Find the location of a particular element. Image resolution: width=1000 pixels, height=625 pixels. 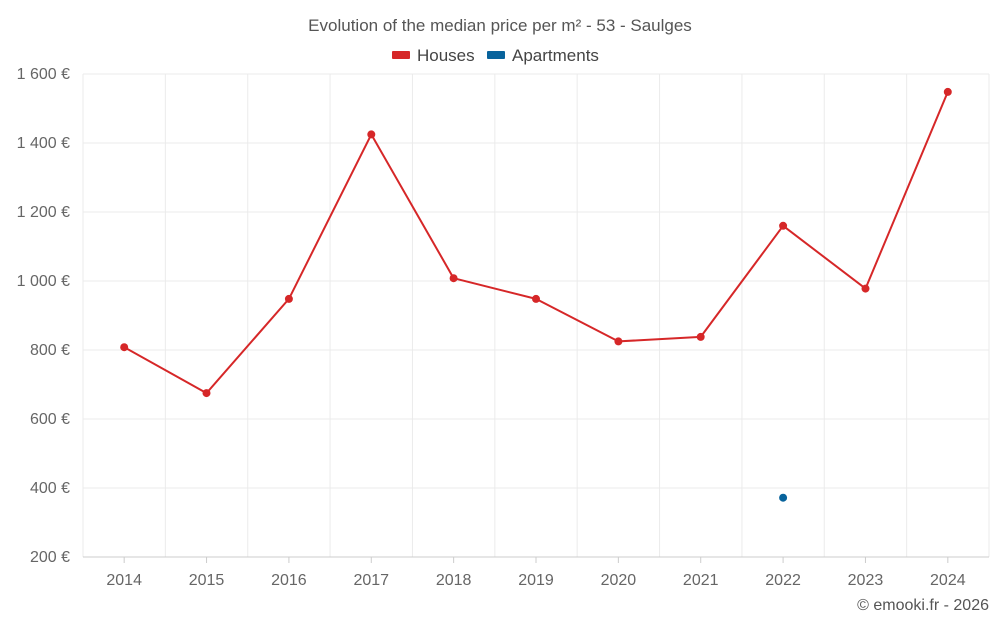

legend-label-apartments: Apartments is located at coordinates (555, 55).